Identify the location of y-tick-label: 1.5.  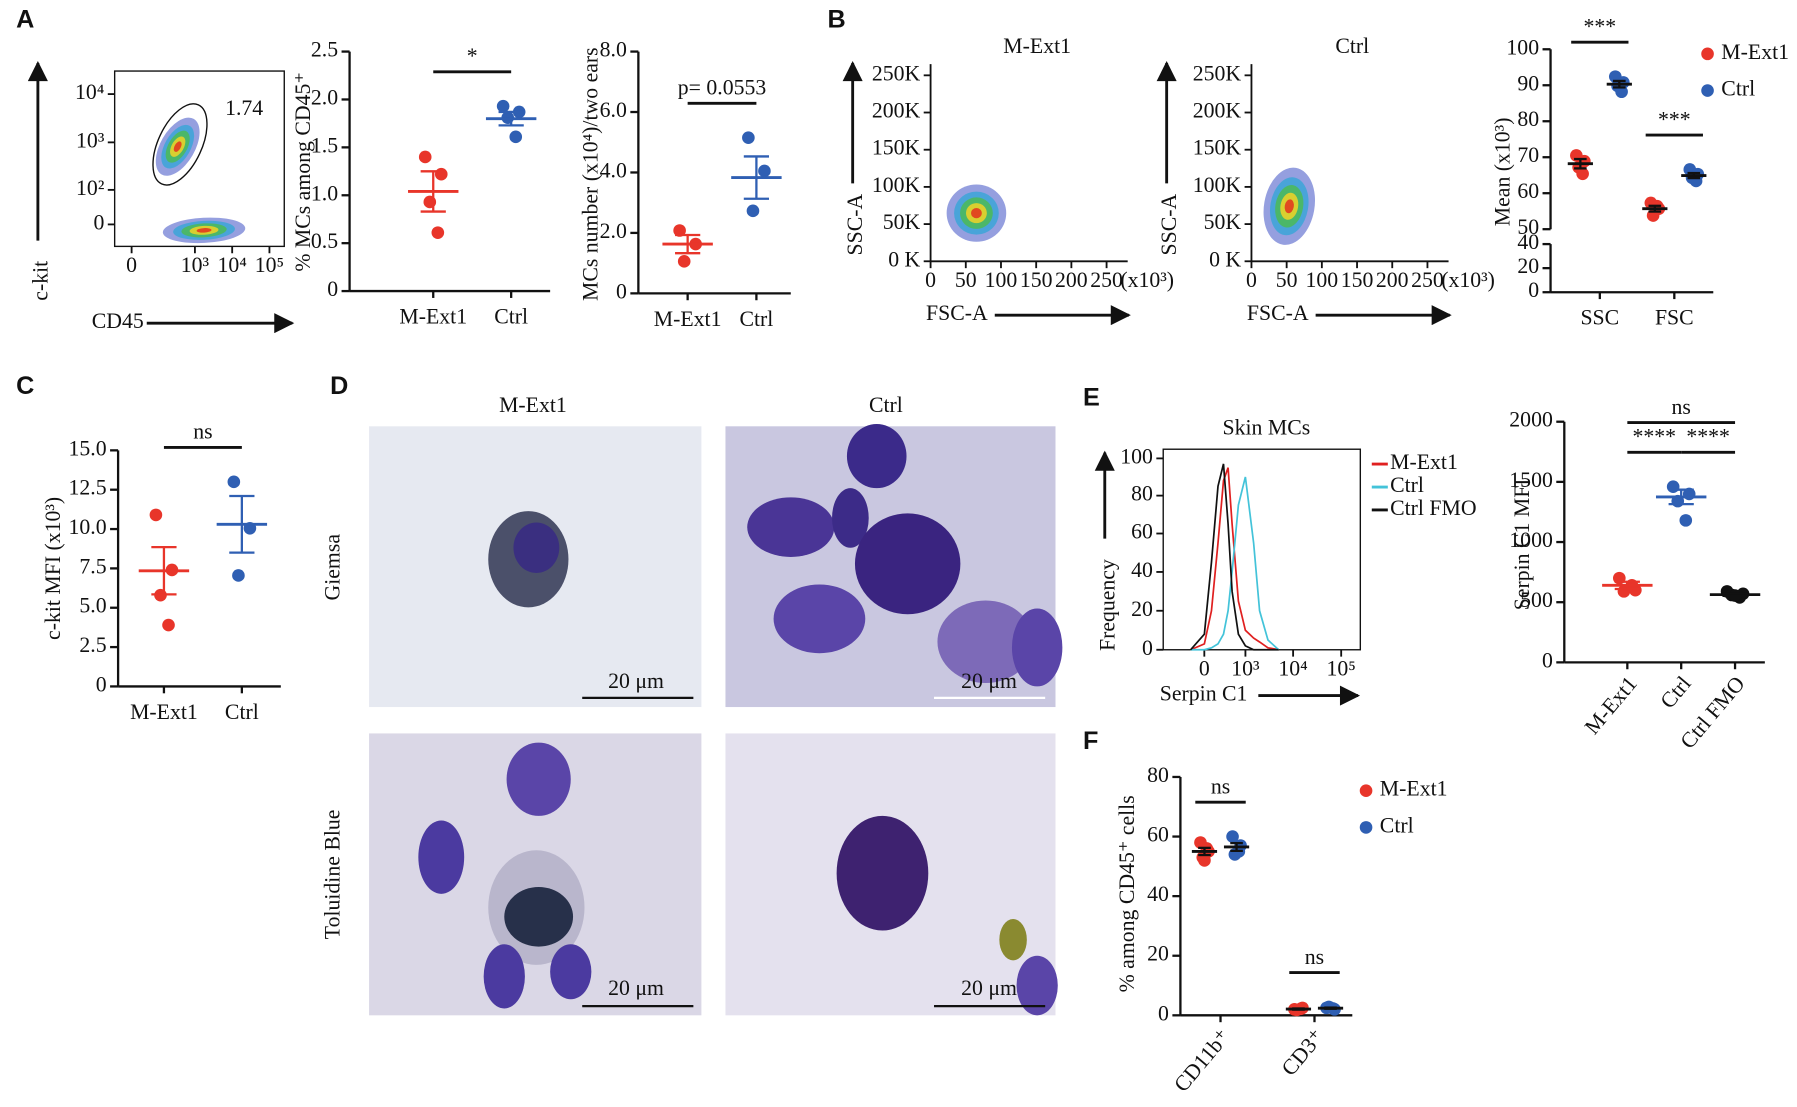
(324, 145).